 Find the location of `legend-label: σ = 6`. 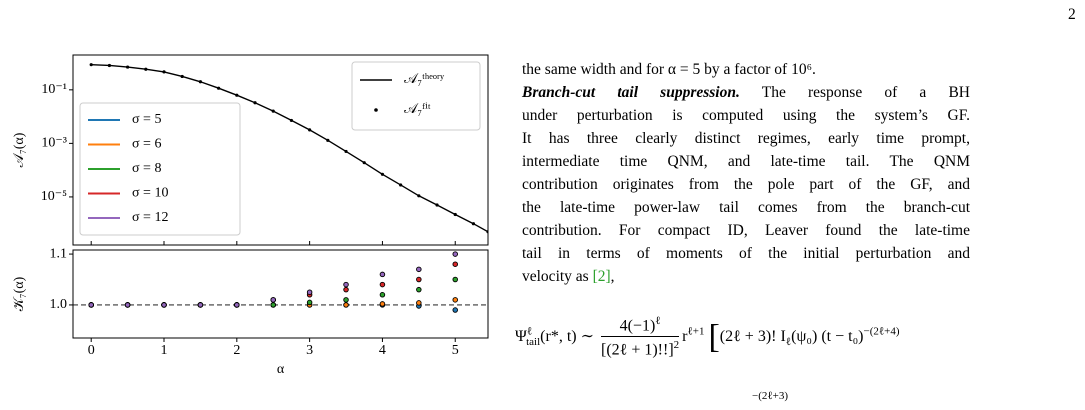

legend-label: σ = 6 is located at coordinates (146, 144).